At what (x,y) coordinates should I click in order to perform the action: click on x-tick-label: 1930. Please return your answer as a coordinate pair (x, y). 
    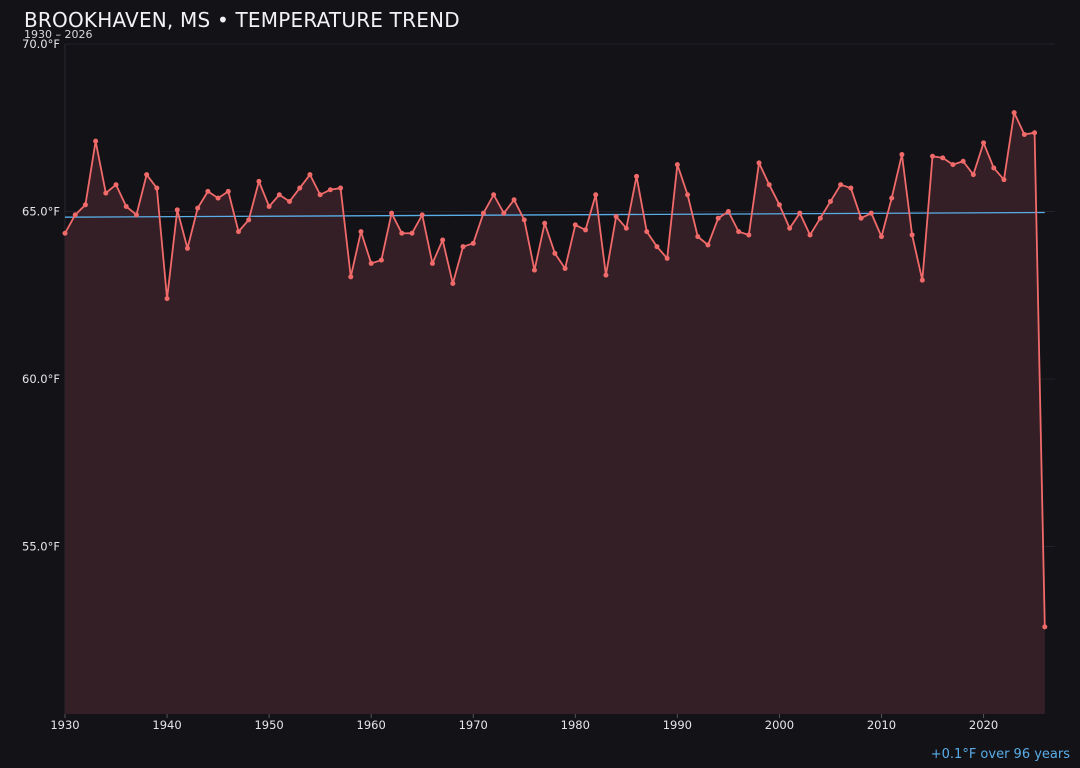
    Looking at the image, I should click on (64, 725).